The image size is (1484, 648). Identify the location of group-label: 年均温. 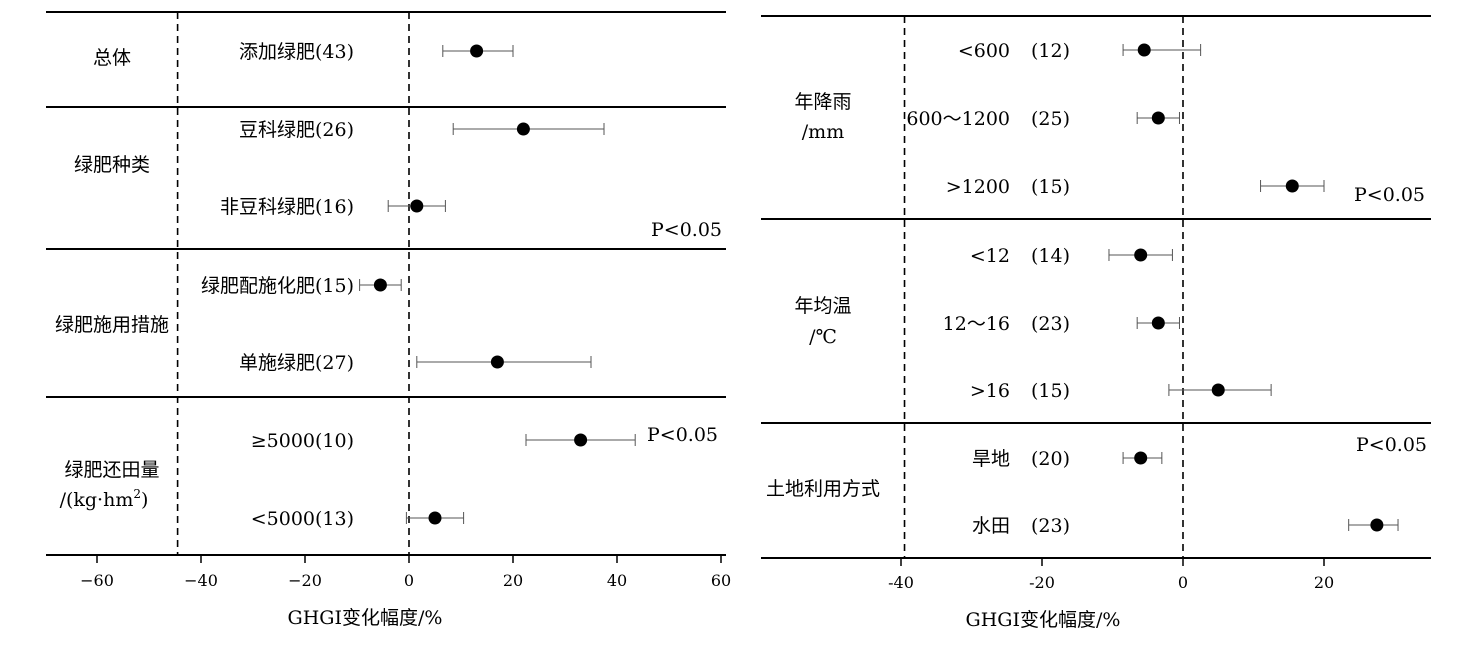
(822, 306).